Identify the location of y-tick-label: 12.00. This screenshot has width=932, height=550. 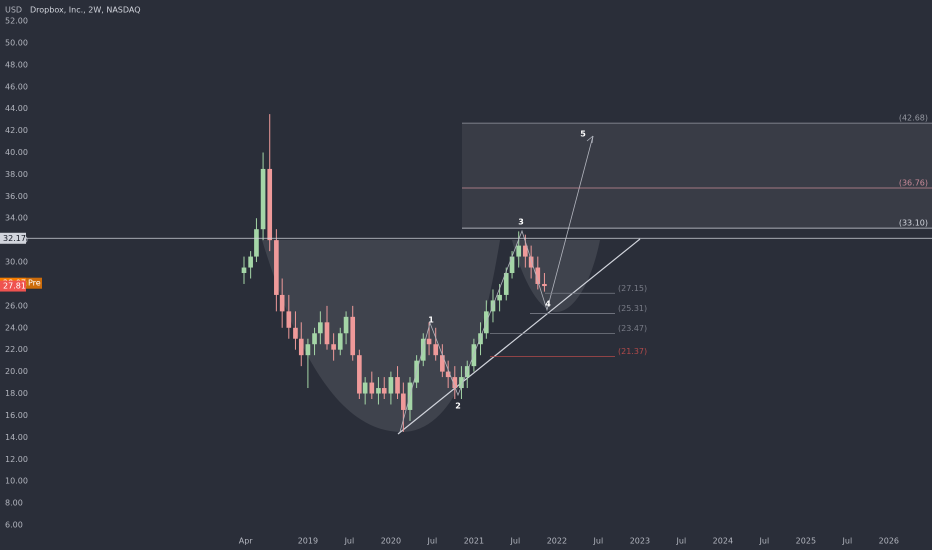
(16, 459).